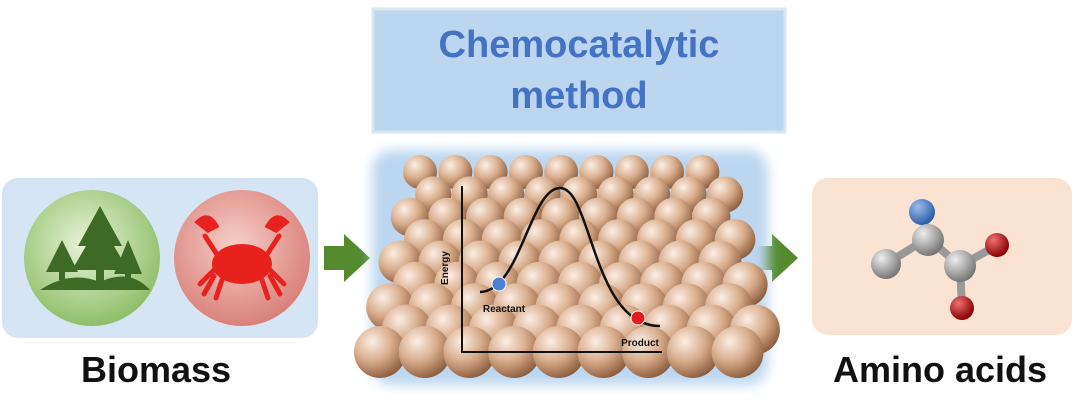 The image size is (1080, 404). I want to click on trees, so click(95, 248).